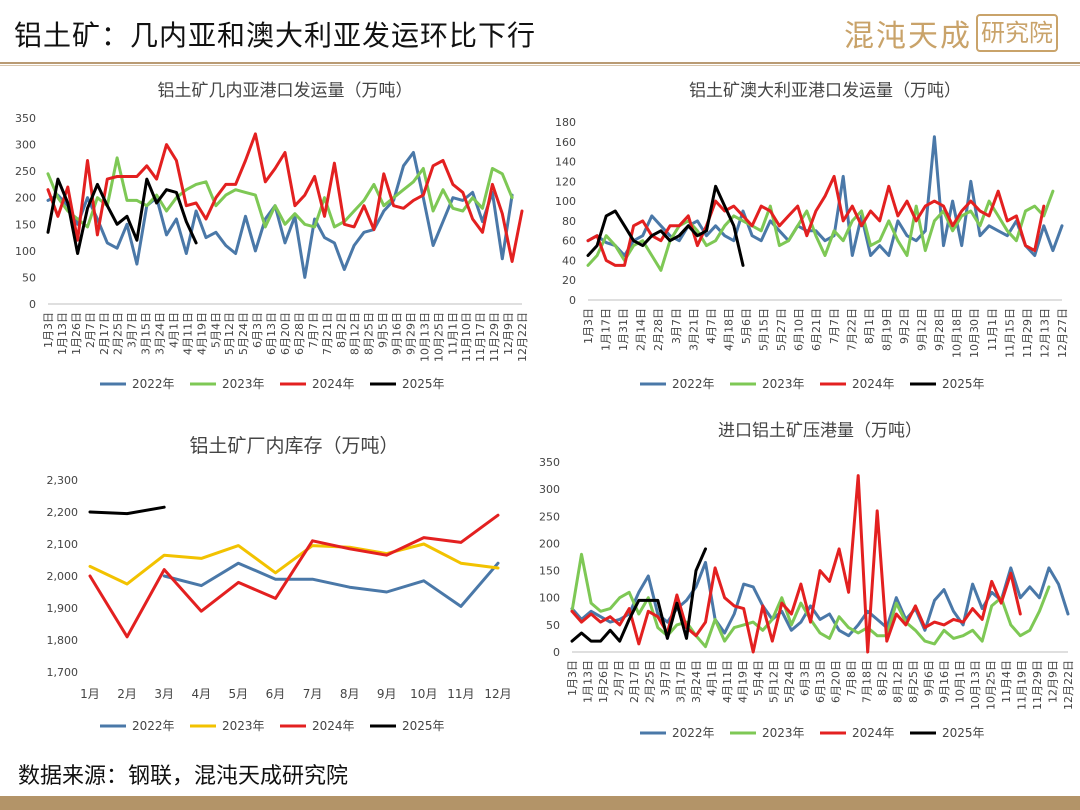 The height and width of the screenshot is (810, 1080). What do you see at coordinates (293, 446) in the screenshot?
I see `chart-title: 铝土矿厂内库存（万吨）` at bounding box center [293, 446].